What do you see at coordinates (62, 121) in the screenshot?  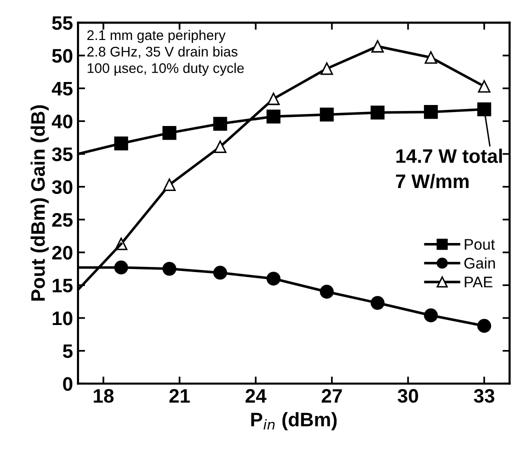 I see `y-tick-label: 40` at bounding box center [62, 121].